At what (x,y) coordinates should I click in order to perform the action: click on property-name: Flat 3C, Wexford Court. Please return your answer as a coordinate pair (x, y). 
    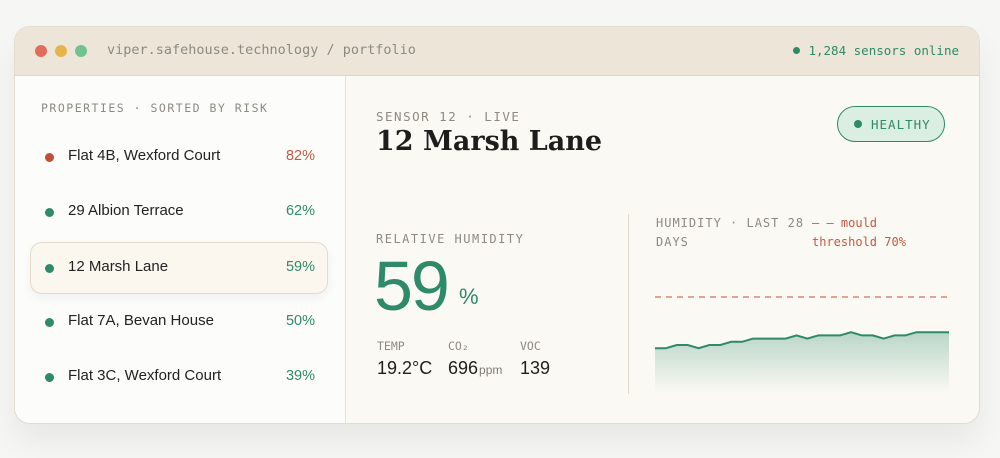
    Looking at the image, I should click on (145, 375).